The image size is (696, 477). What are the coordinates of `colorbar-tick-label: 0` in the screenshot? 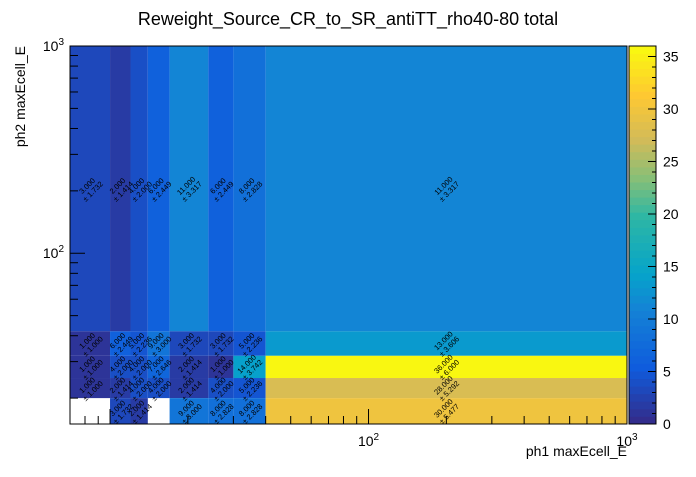 It's located at (667, 424).